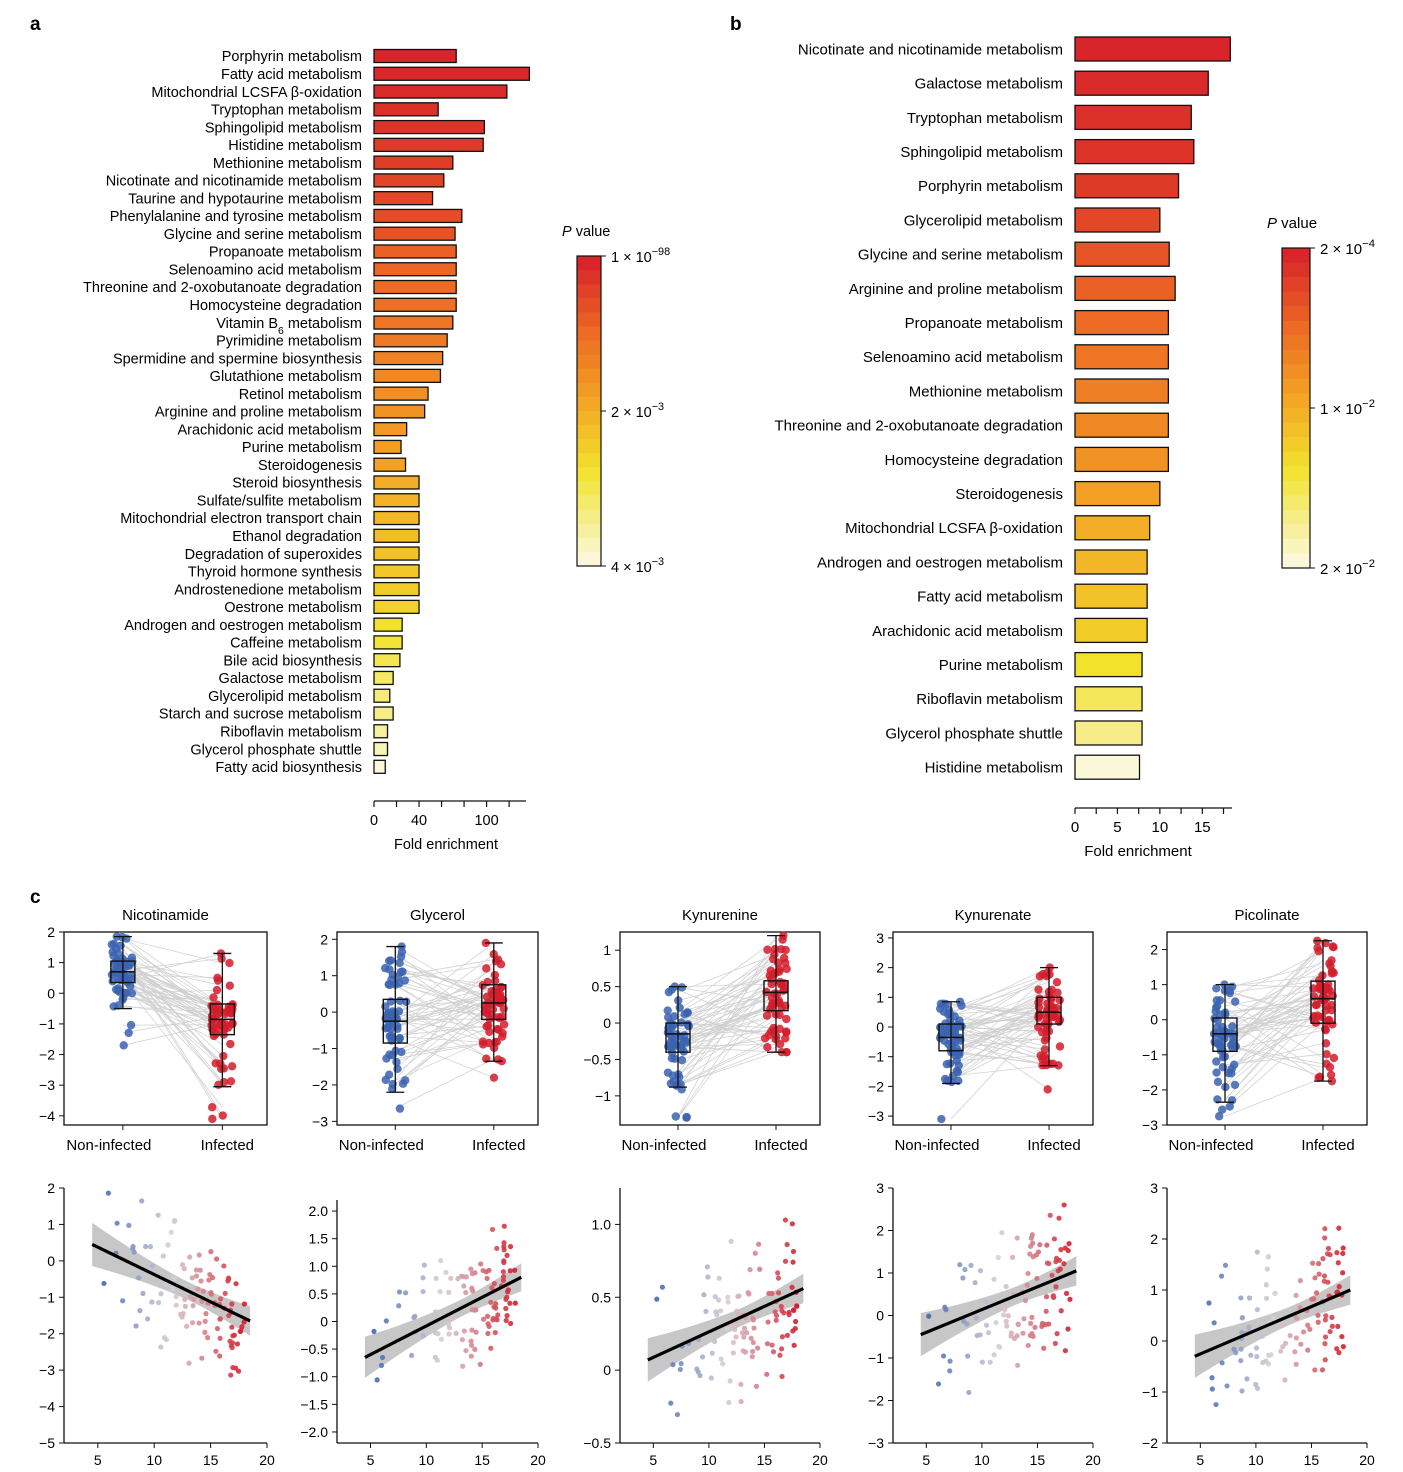 Image resolution: width=1403 pixels, height=1472 pixels. Describe the element at coordinates (302, 448) in the screenshot. I see `bar-label: Purine metabolism` at that location.